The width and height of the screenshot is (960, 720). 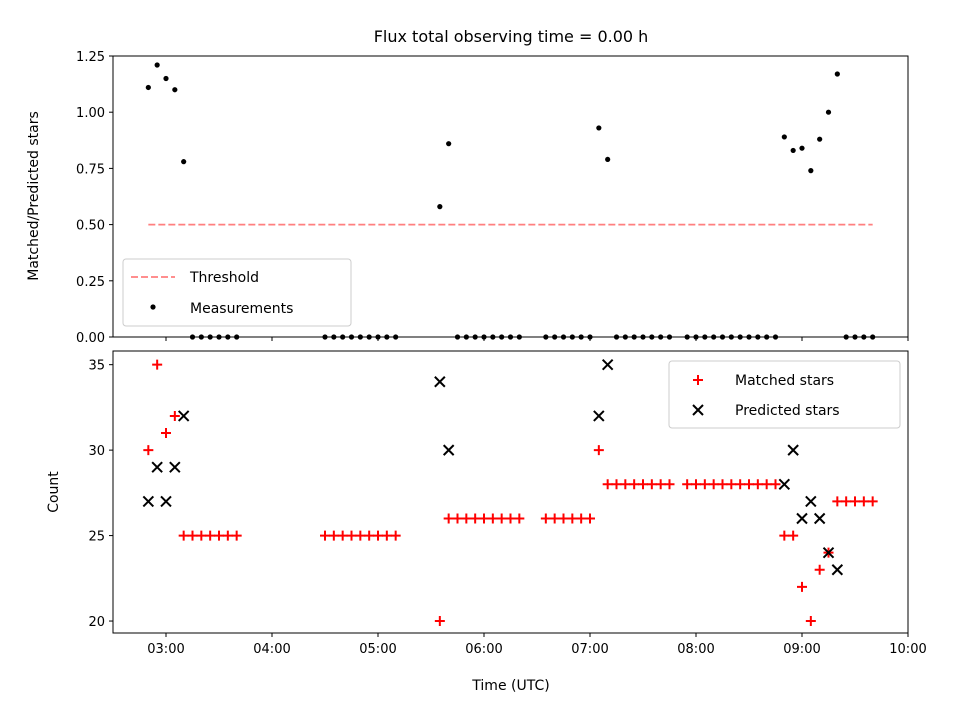 What do you see at coordinates (237, 292) in the screenshot?
I see `top-legend` at bounding box center [237, 292].